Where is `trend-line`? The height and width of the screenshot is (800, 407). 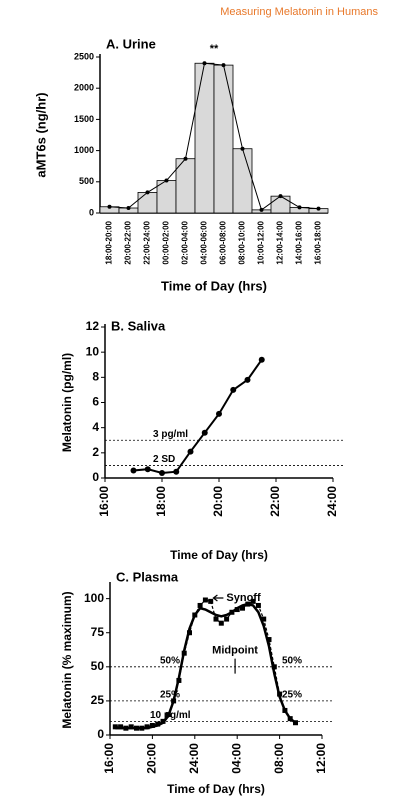
trend-line is located at coordinates (214, 136).